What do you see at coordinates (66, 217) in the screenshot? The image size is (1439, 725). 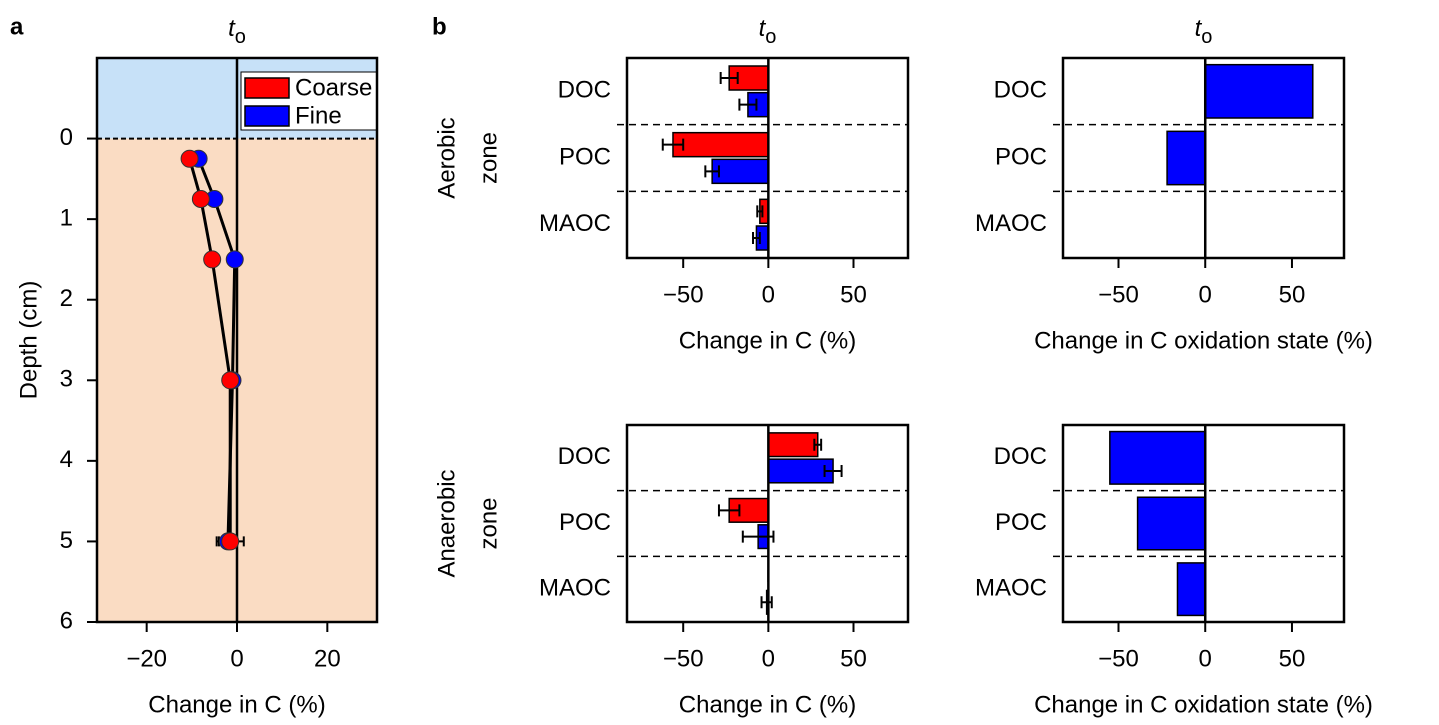 I see `y-tick-label: 1` at bounding box center [66, 217].